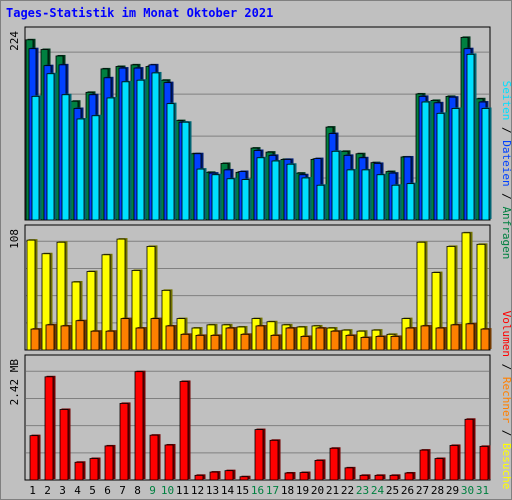  Describe the element at coordinates (14, 41) in the screenshot. I see `y-axis-max-label-top: 224` at that location.